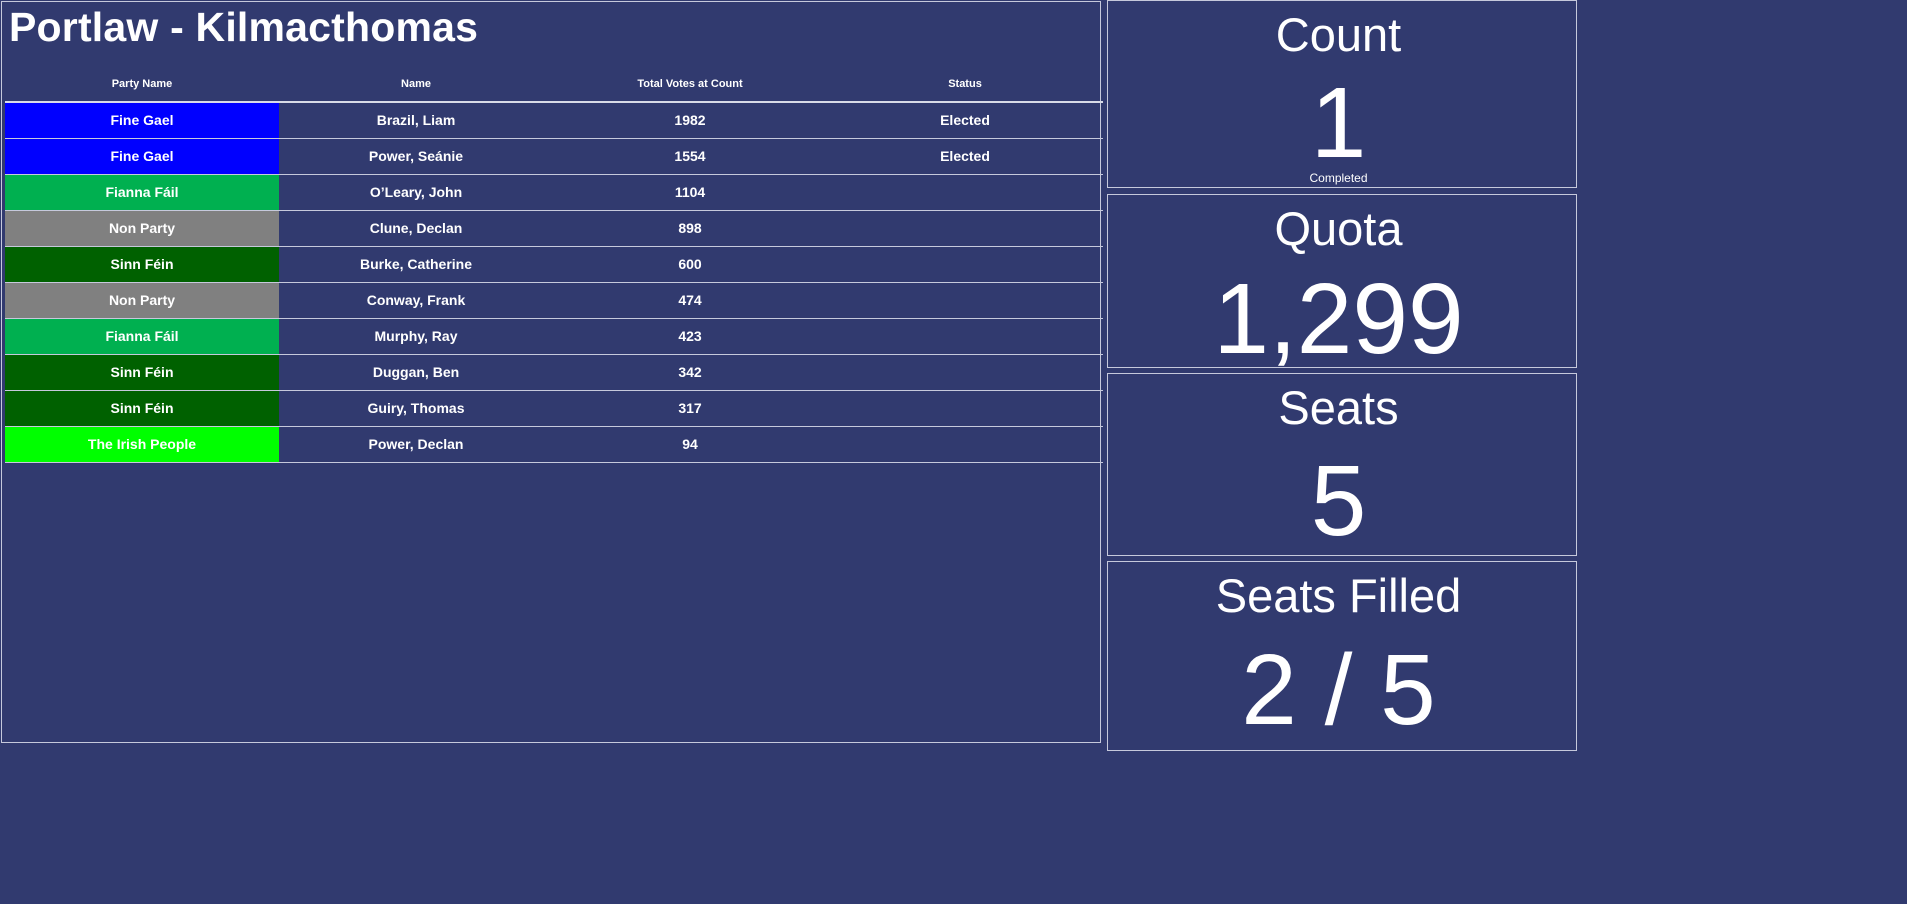 Image resolution: width=1907 pixels, height=904 pixels. I want to click on candidate-name-cell: Power, Declan, so click(416, 444).